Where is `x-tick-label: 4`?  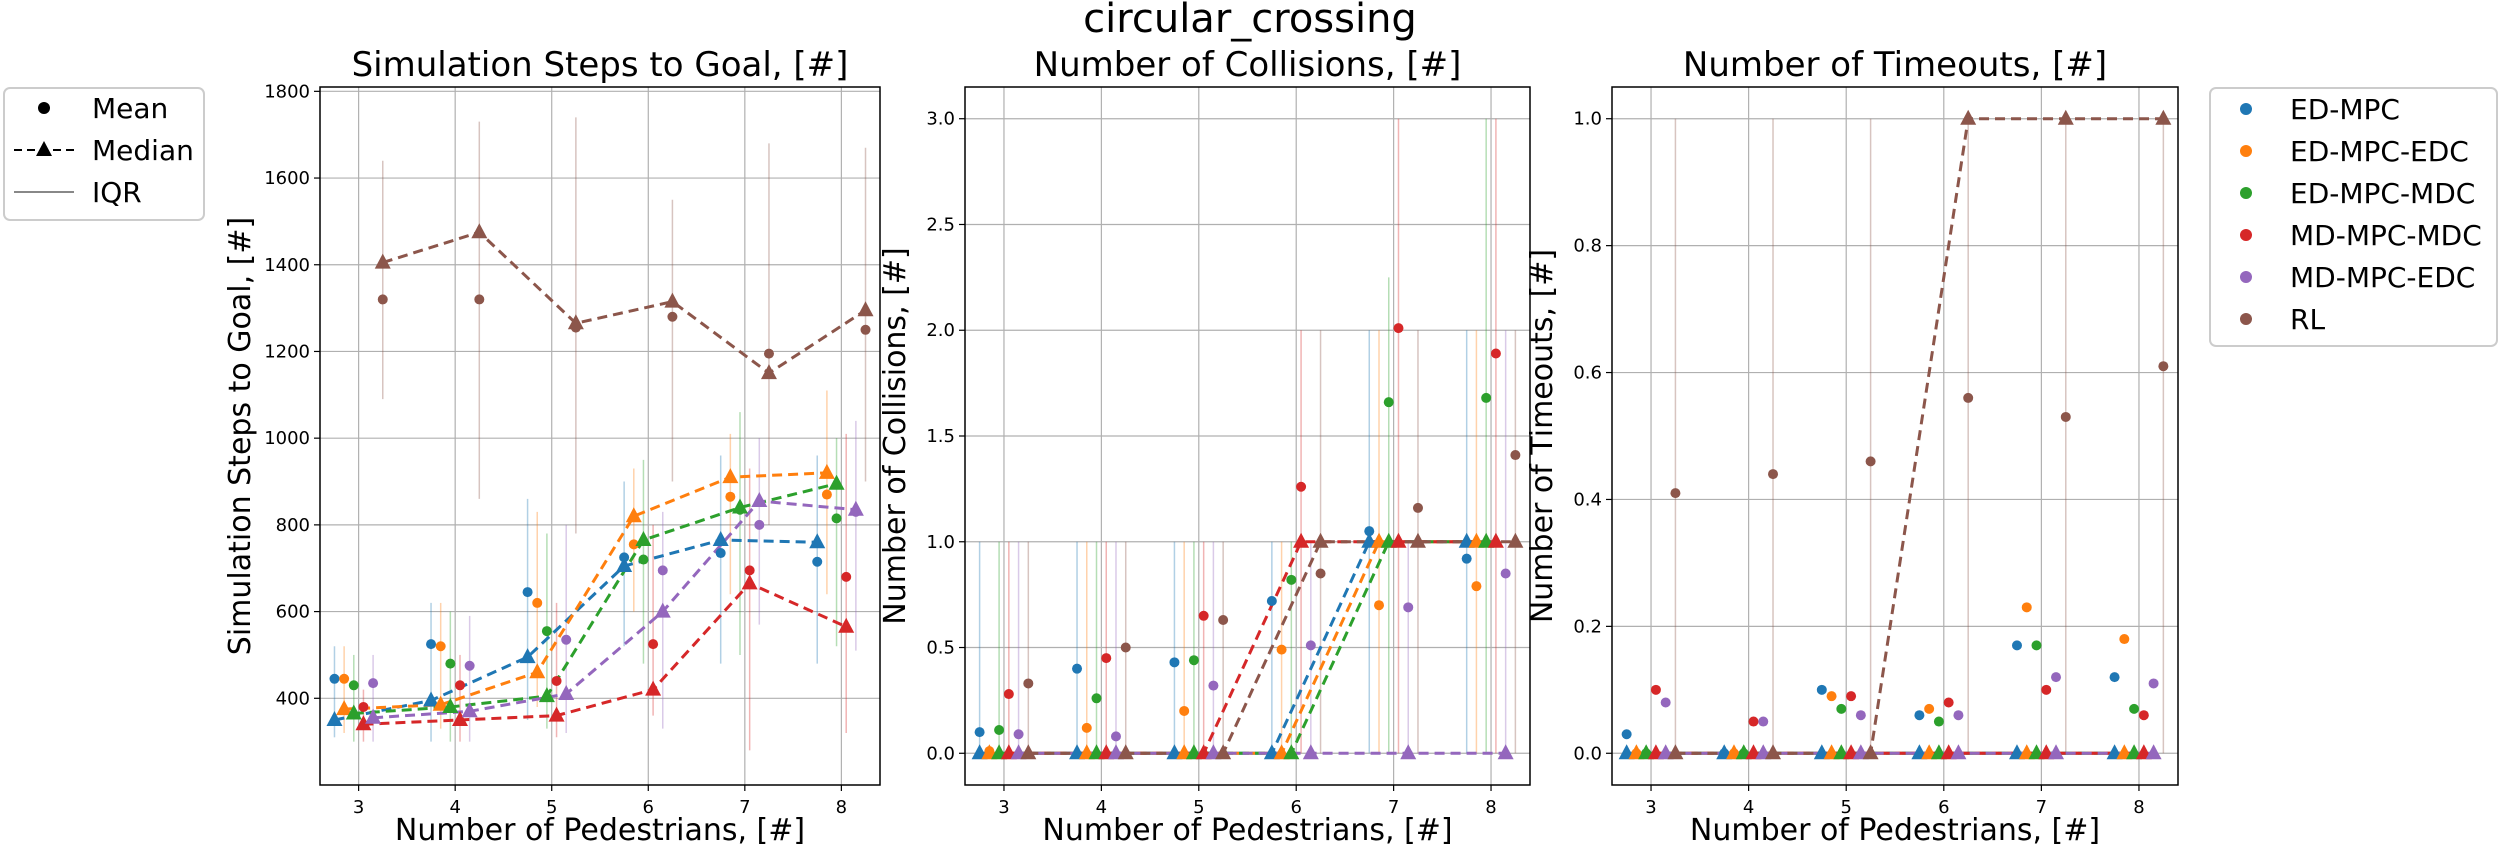
x-tick-label: 4 is located at coordinates (454, 807).